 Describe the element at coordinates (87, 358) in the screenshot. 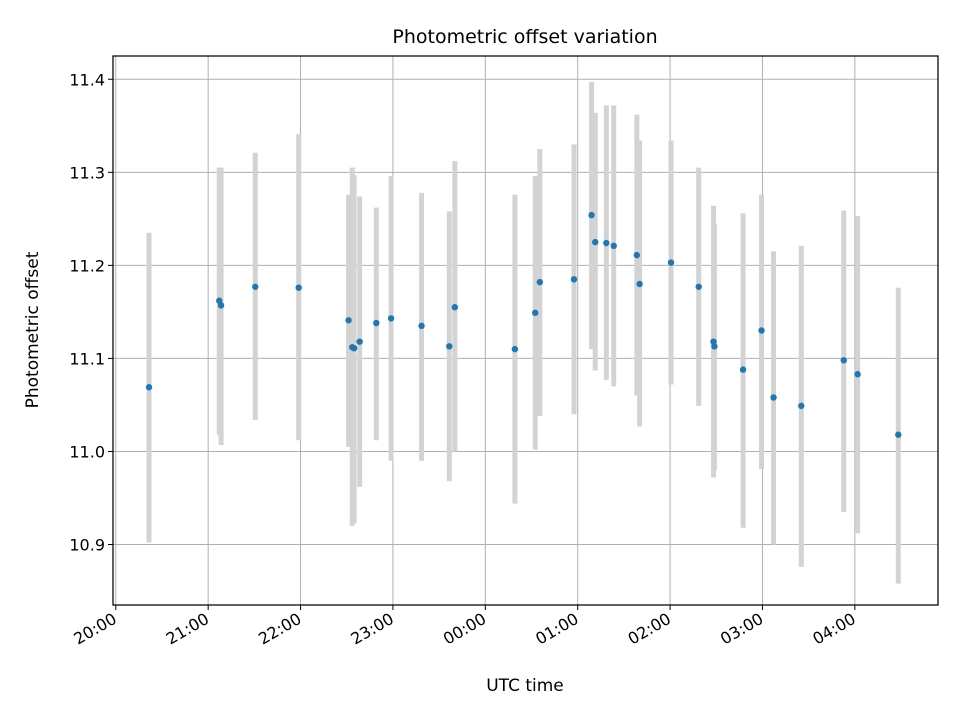

I see `y-tick-label: 11.1` at that location.